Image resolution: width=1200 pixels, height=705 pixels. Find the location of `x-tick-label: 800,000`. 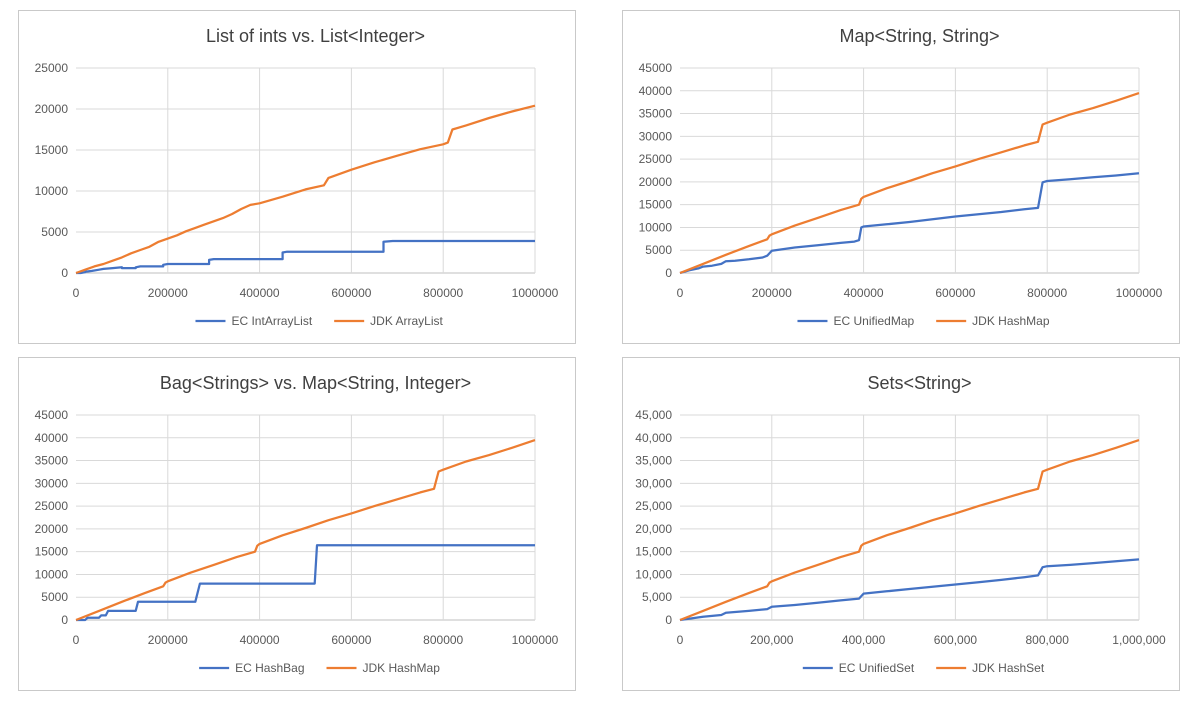

x-tick-label: 800,000 is located at coordinates (1048, 640).